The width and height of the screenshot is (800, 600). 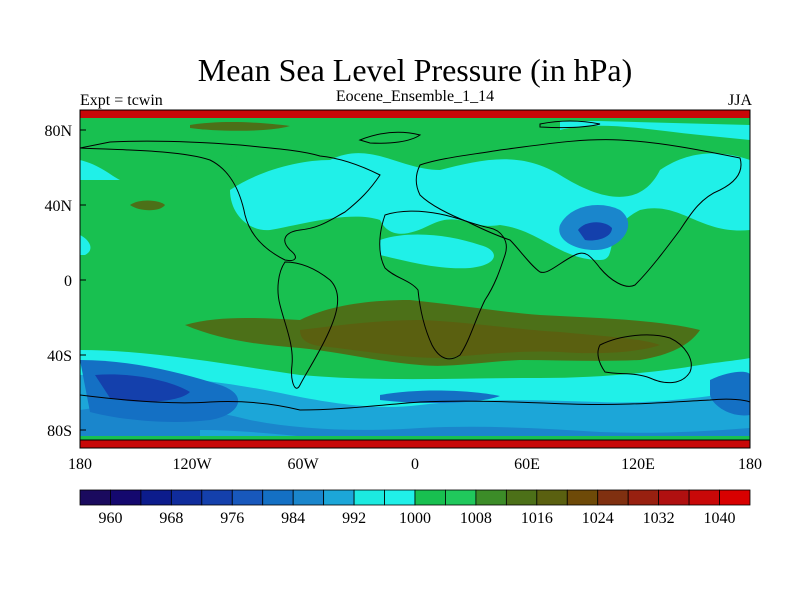 What do you see at coordinates (303, 464) in the screenshot?
I see `lon-tick-60w: 60W` at bounding box center [303, 464].